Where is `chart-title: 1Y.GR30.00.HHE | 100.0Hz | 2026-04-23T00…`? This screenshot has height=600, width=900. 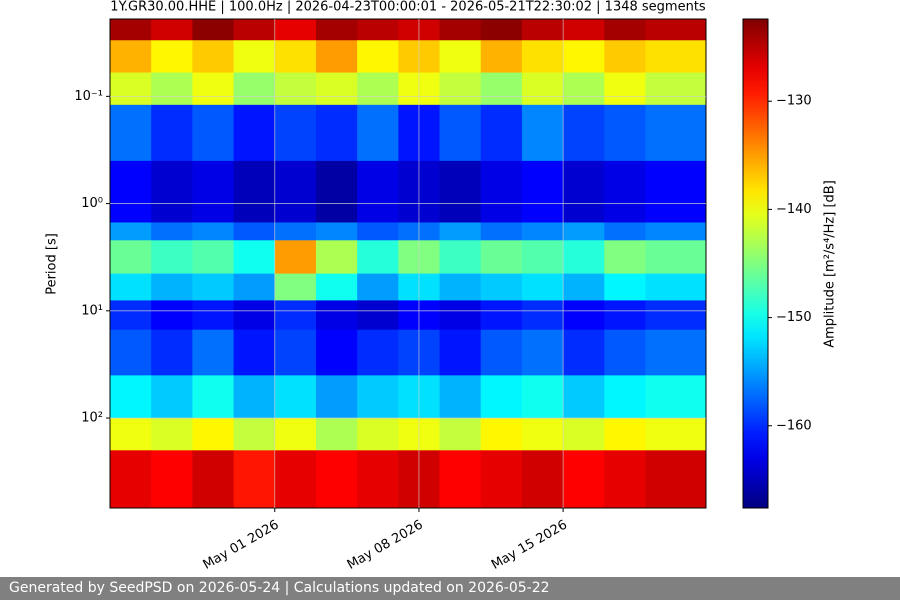
chart-title: 1Y.GR30.00.HHE | 100.0Hz | 2026-04-23T00… is located at coordinates (408, 7).